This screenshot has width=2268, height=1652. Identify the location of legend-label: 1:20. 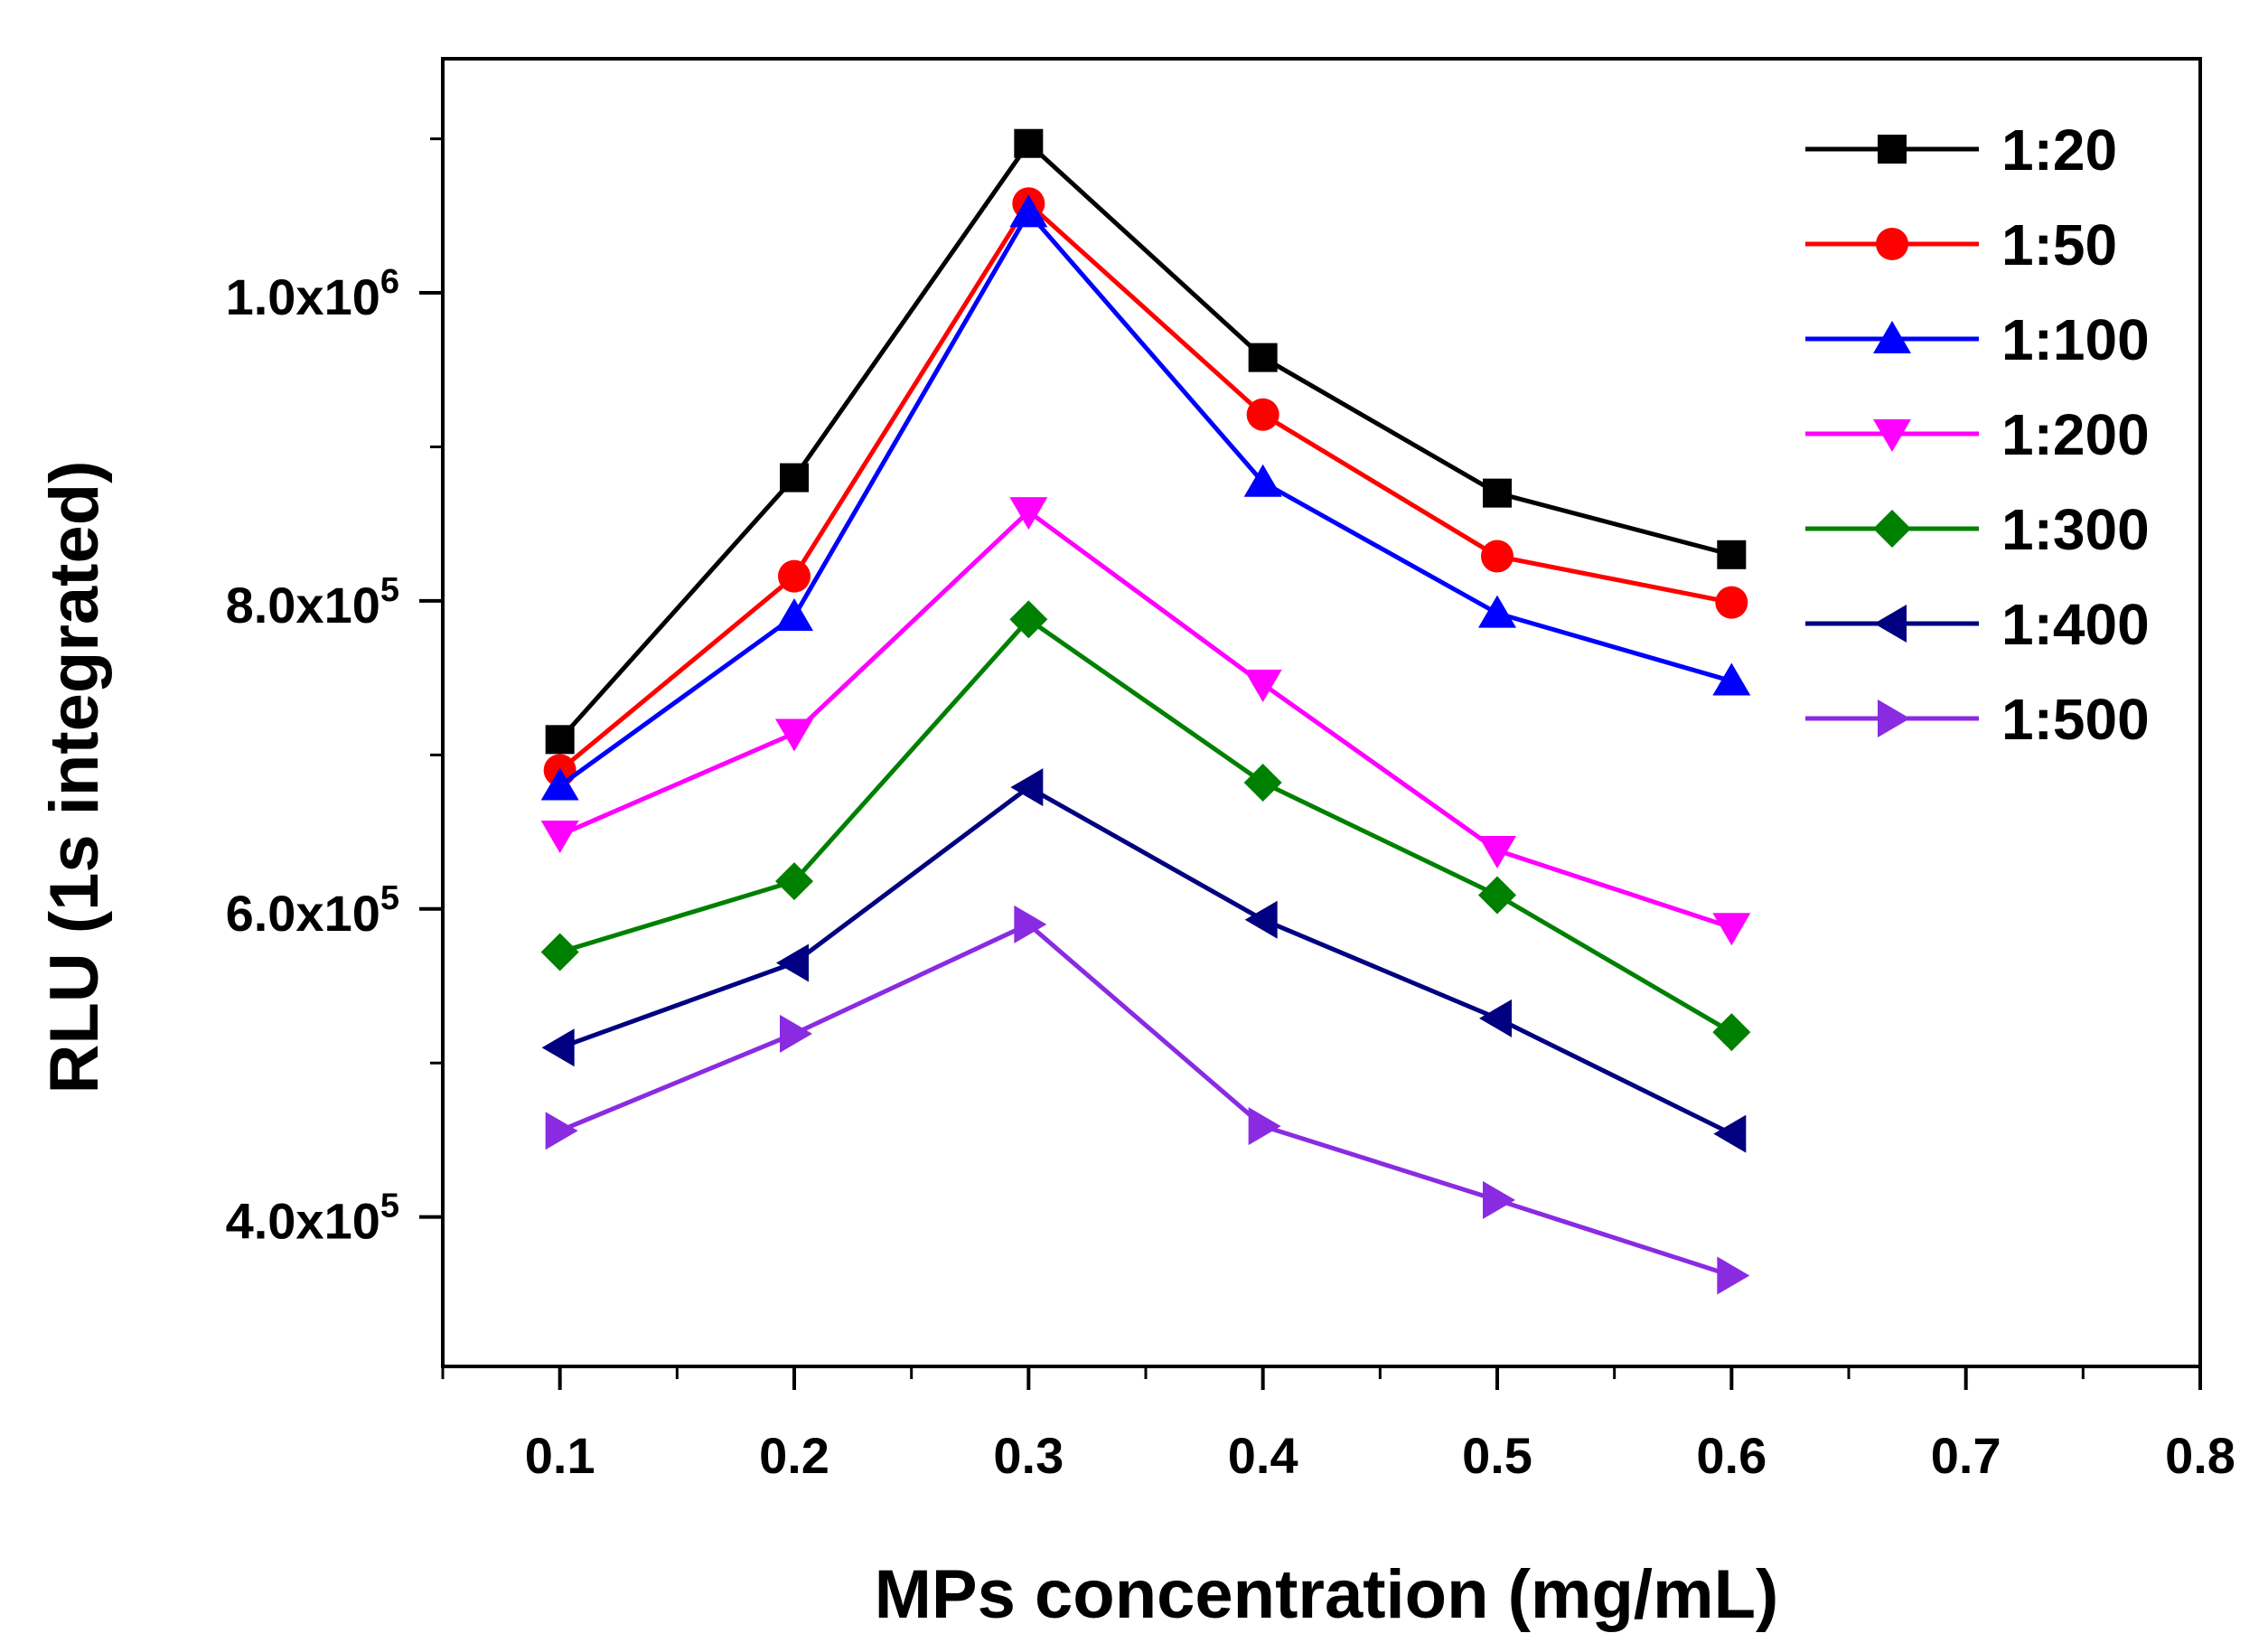
(2059, 150).